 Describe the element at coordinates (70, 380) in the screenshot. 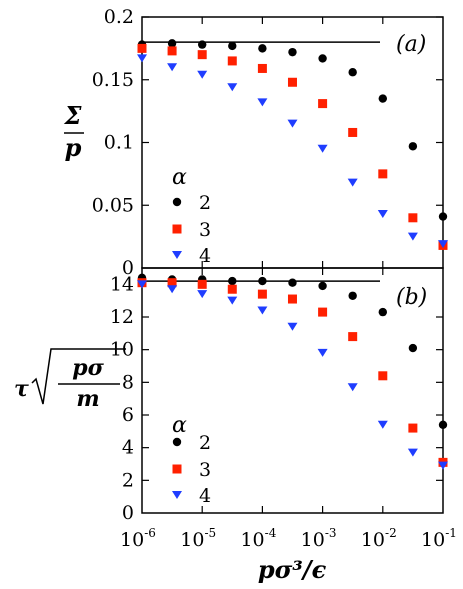

I see `panel-b-y-label: τ pσ m` at that location.